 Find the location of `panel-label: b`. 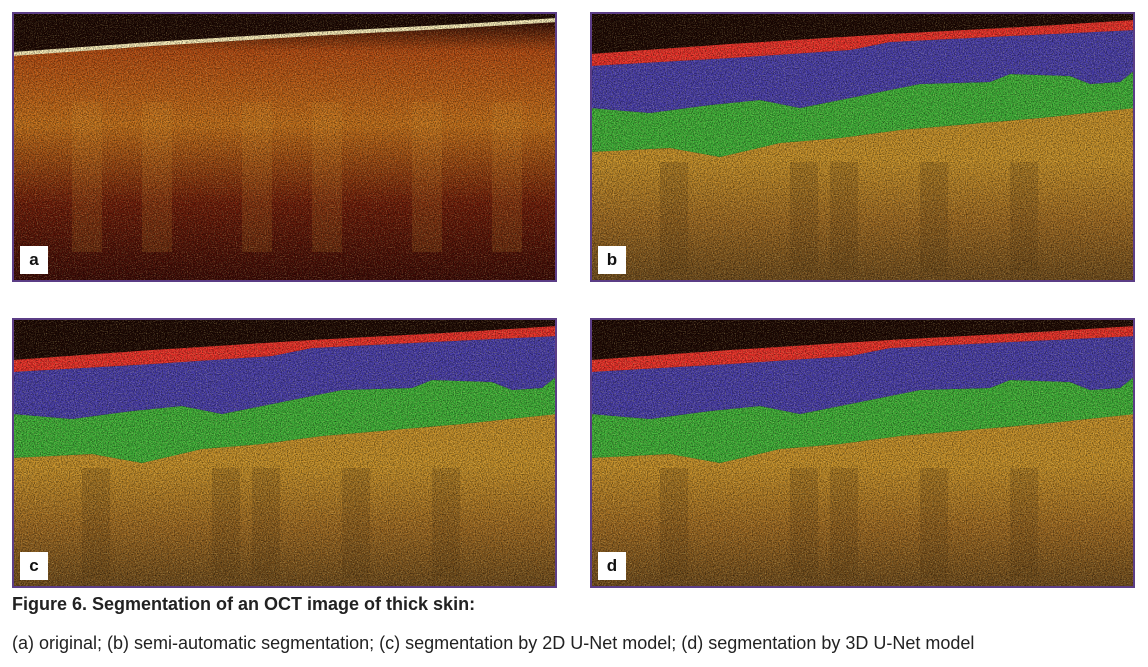

panel-label: b is located at coordinates (612, 260).